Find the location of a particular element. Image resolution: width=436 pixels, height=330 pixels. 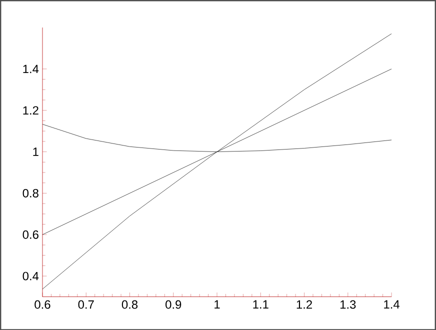

x-tick-label: 0.8 is located at coordinates (130, 304).